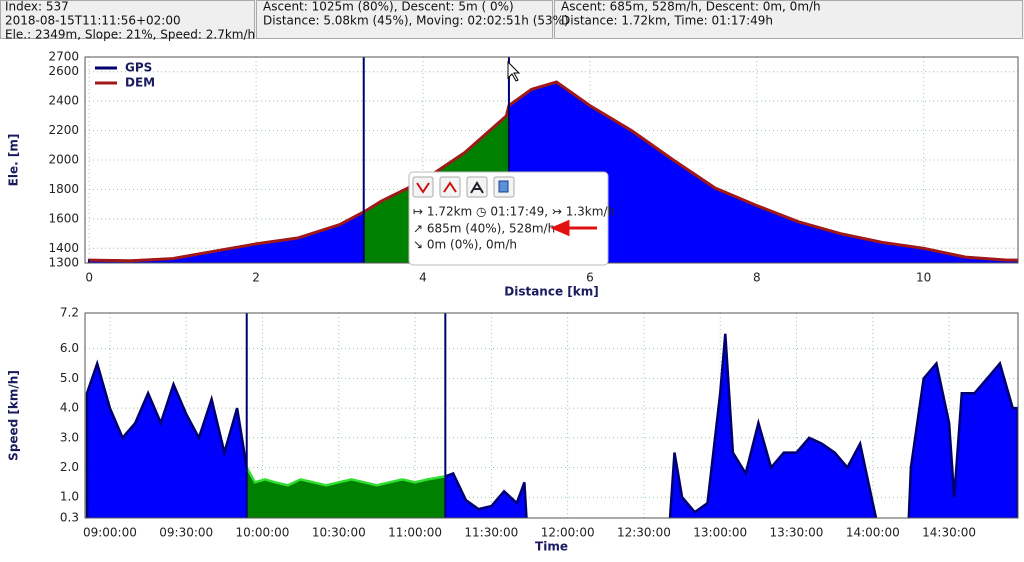 This screenshot has height=562, width=1024. What do you see at coordinates (720, 533) in the screenshot?
I see `x-tick-label: 13:00:00` at bounding box center [720, 533].